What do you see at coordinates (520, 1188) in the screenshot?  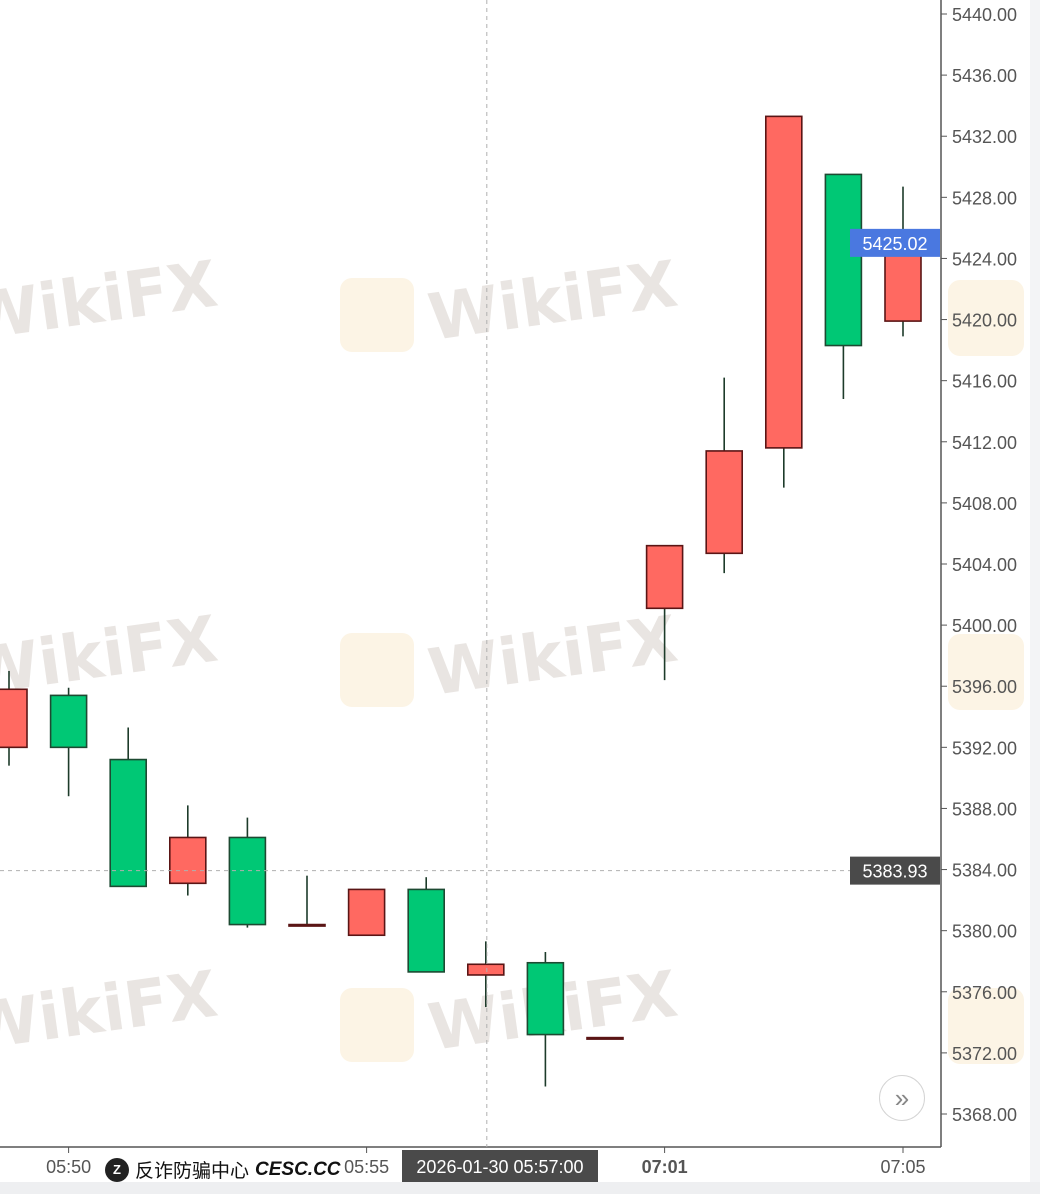 I see `bottom-toolbar-strip` at bounding box center [520, 1188].